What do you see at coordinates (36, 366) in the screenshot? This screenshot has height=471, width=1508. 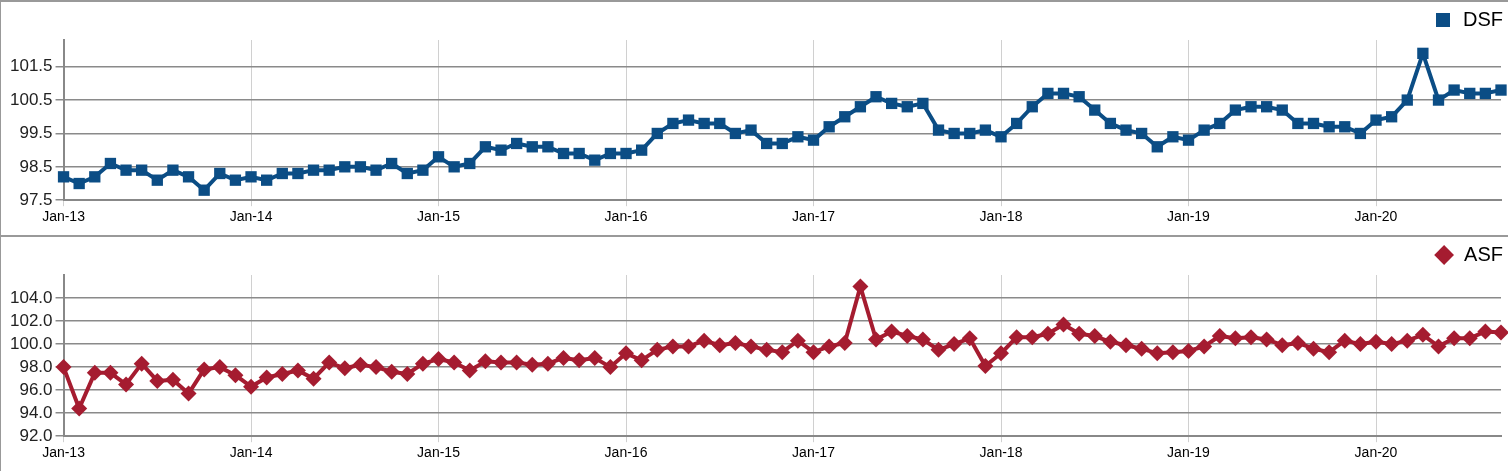 I see `y-tick-label: 98.0` at bounding box center [36, 366].